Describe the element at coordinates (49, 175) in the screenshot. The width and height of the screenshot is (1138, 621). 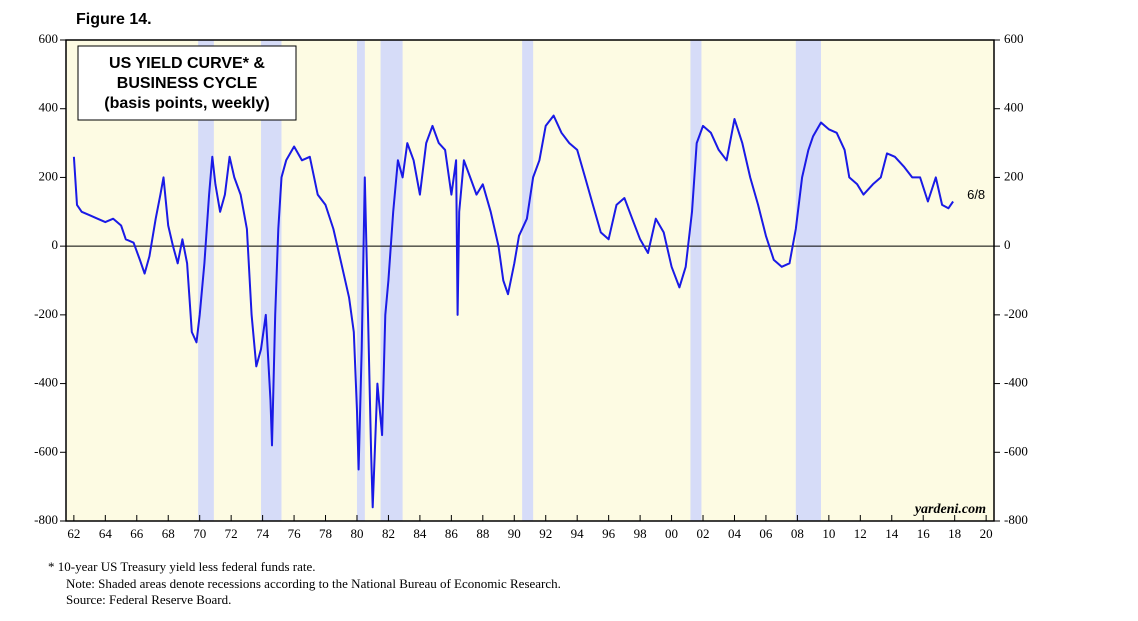
I see `y-tick-label: 200` at that location.